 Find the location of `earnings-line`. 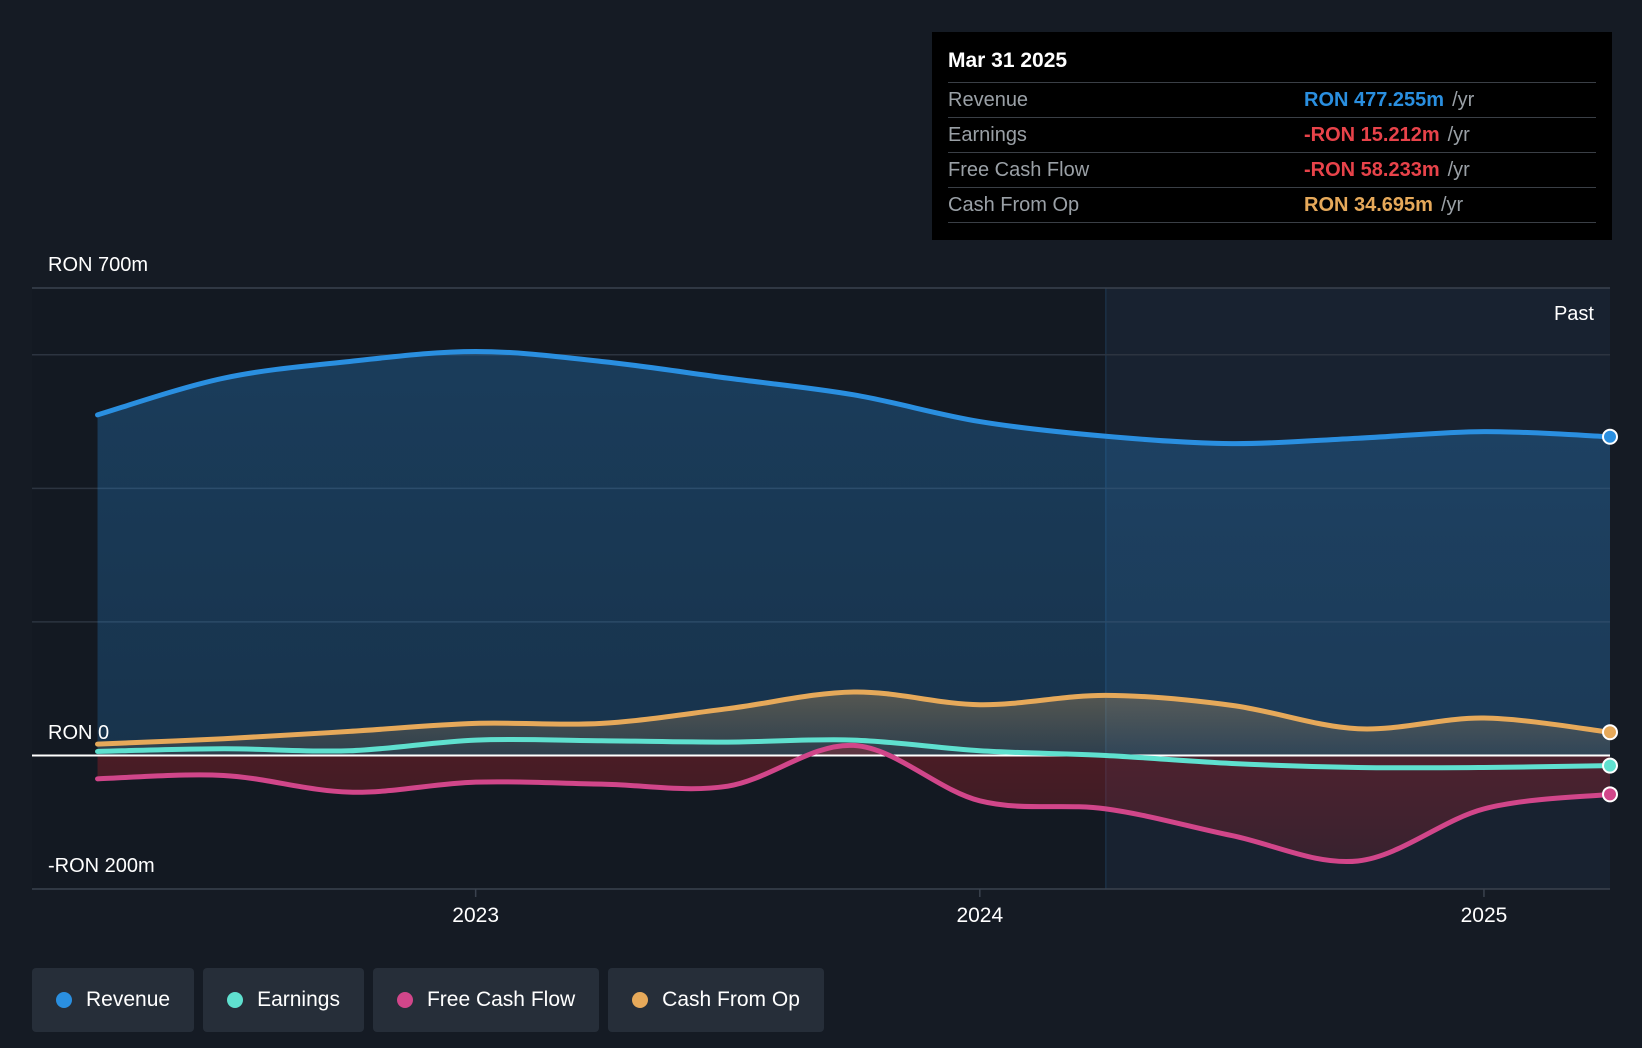

earnings-line is located at coordinates (854, 753).